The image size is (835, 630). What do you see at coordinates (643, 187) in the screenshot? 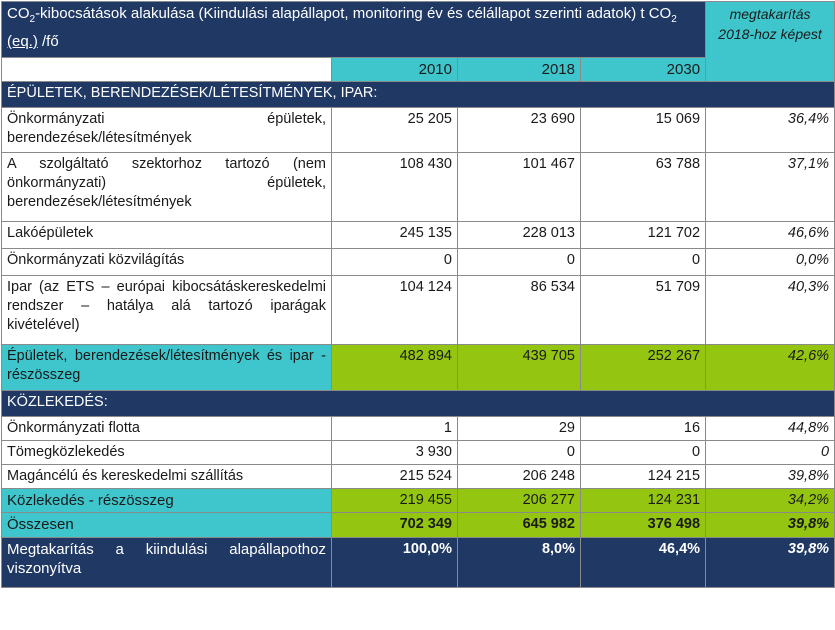
I see `value-2030: 63 788` at bounding box center [643, 187].